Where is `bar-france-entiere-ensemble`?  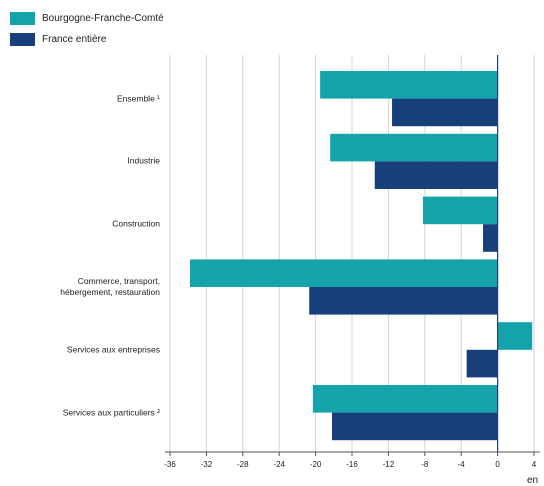
bar-france-entiere-ensemble is located at coordinates (445, 112).